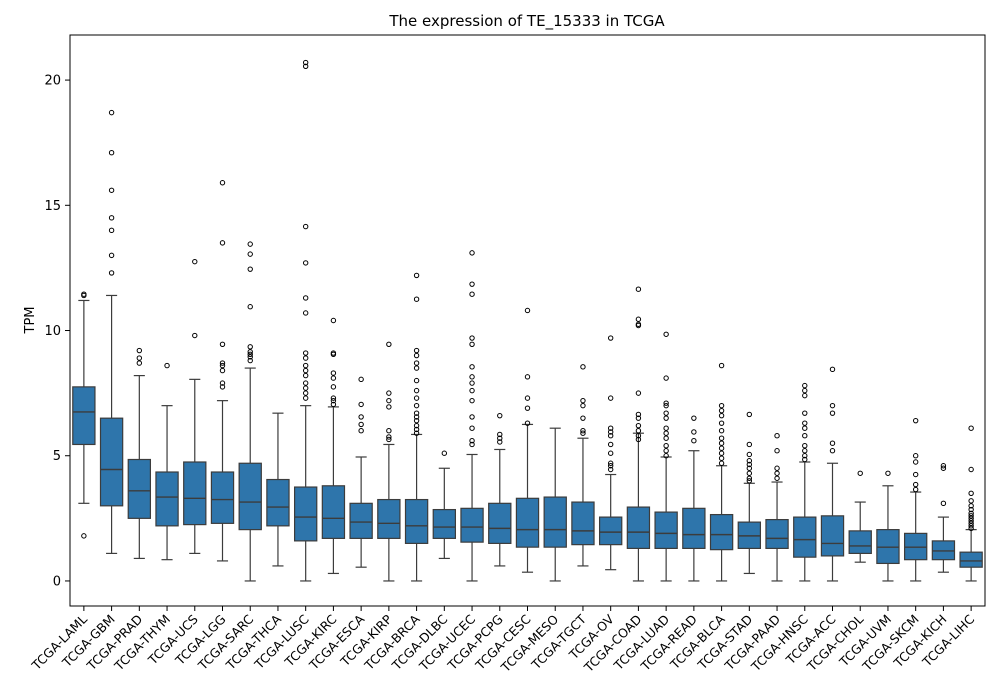 Image resolution: width=1000 pixels, height=700 pixels. What do you see at coordinates (361, 472) in the screenshot?
I see `box-group-tcga-esca` at bounding box center [361, 472].